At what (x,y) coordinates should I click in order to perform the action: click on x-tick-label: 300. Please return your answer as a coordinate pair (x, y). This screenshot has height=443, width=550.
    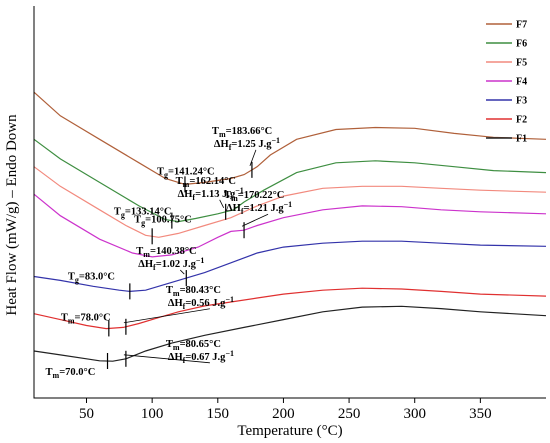
    Looking at the image, I should click on (414, 414).